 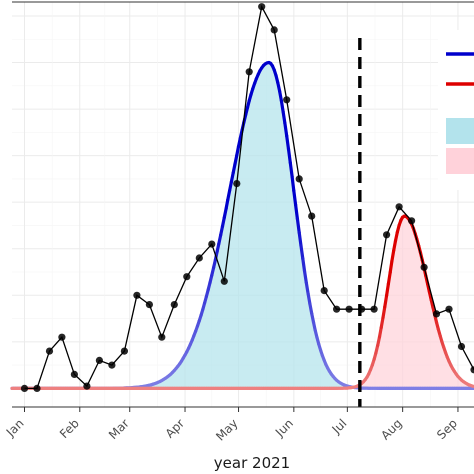 What do you see at coordinates (456, 110) in the screenshot?
I see `legend` at bounding box center [456, 110].